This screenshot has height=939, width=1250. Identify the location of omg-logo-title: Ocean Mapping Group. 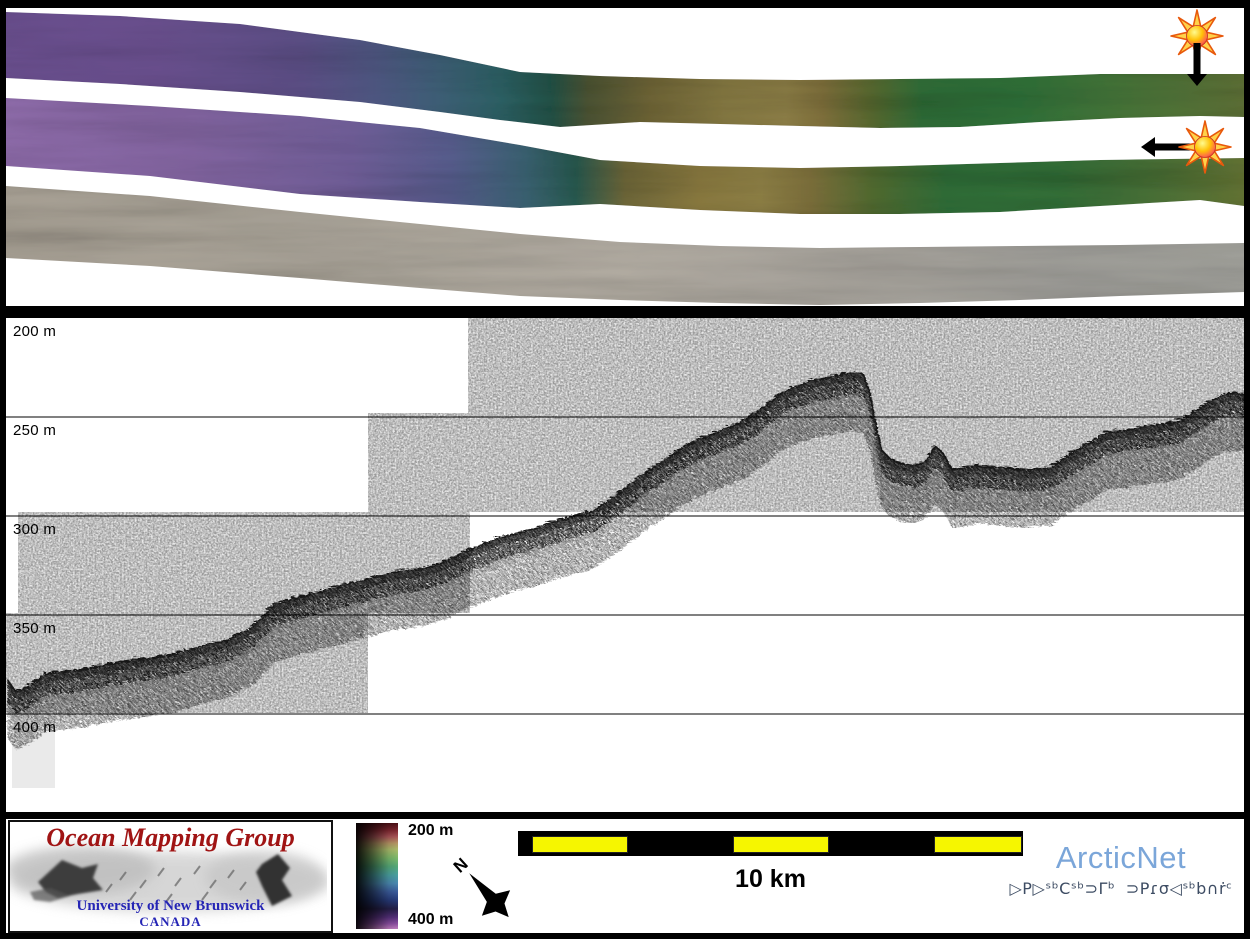
(170, 837).